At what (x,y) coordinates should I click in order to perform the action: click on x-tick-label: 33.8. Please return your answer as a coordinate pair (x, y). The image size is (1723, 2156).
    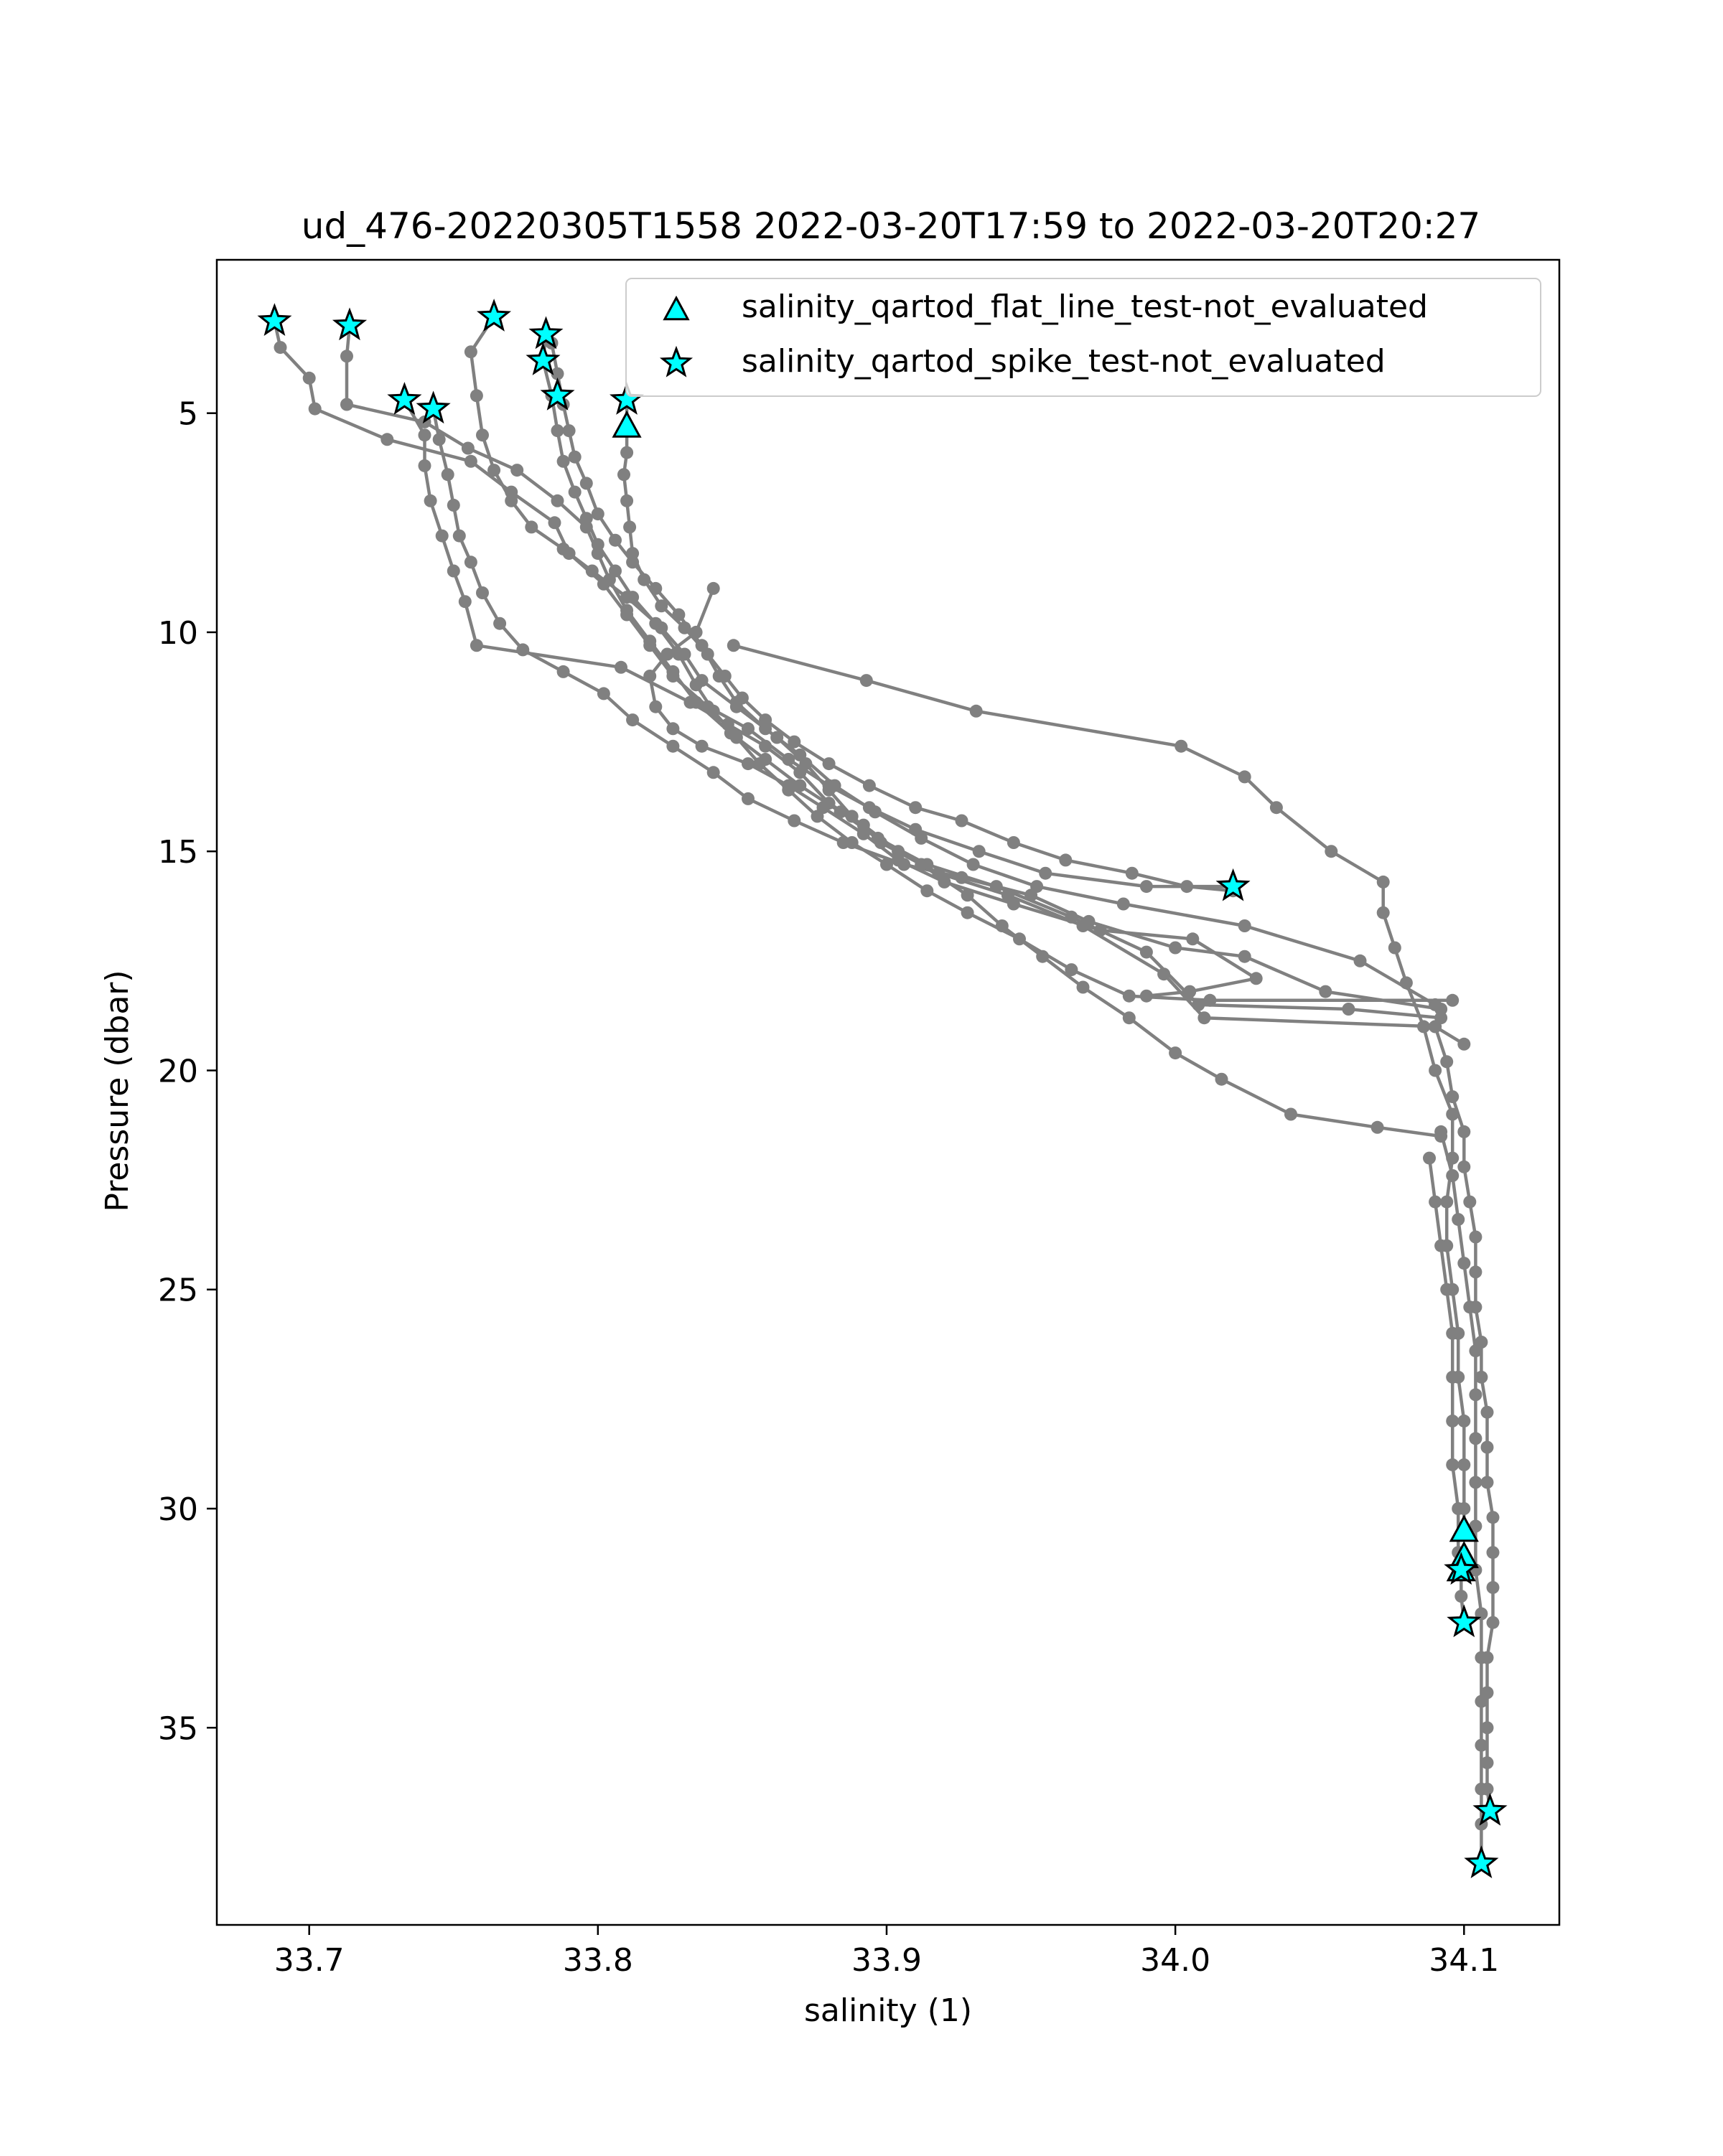
    Looking at the image, I should click on (598, 1960).